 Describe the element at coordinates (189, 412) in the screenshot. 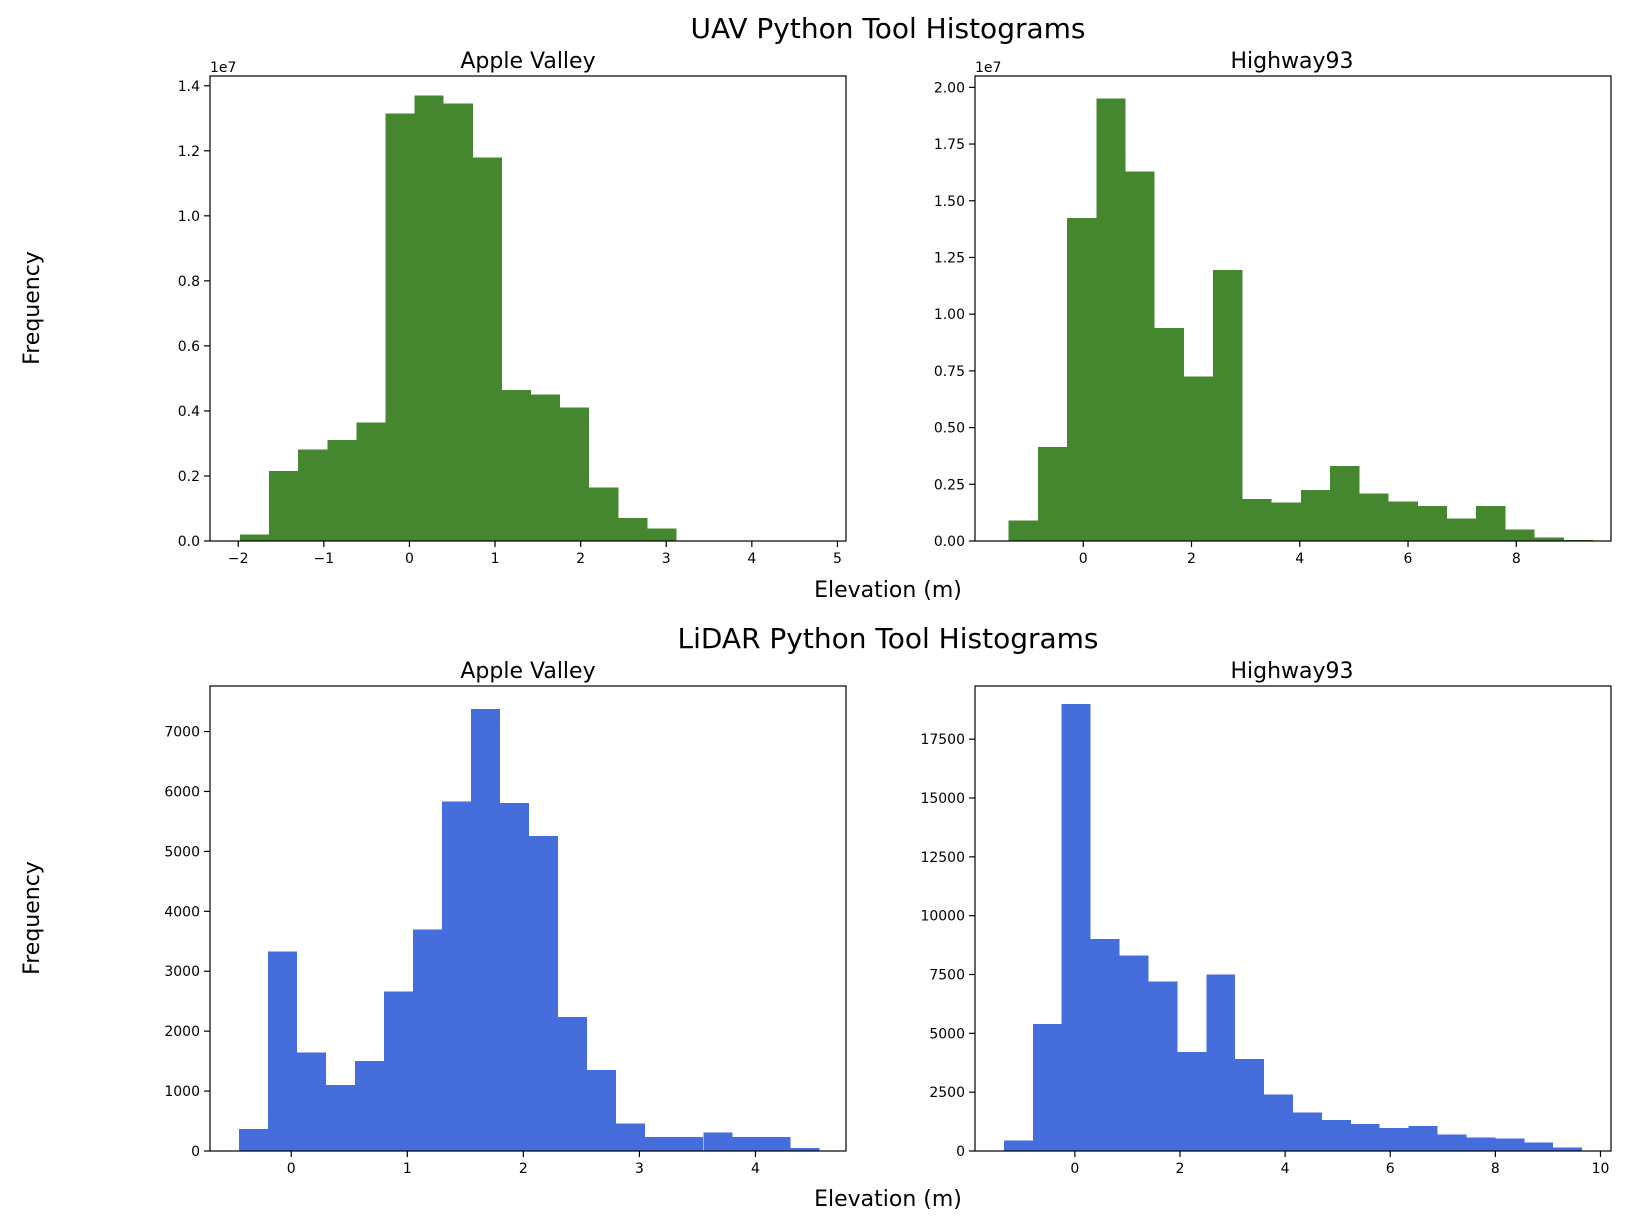

I see `y-tick-label: 0.4` at that location.